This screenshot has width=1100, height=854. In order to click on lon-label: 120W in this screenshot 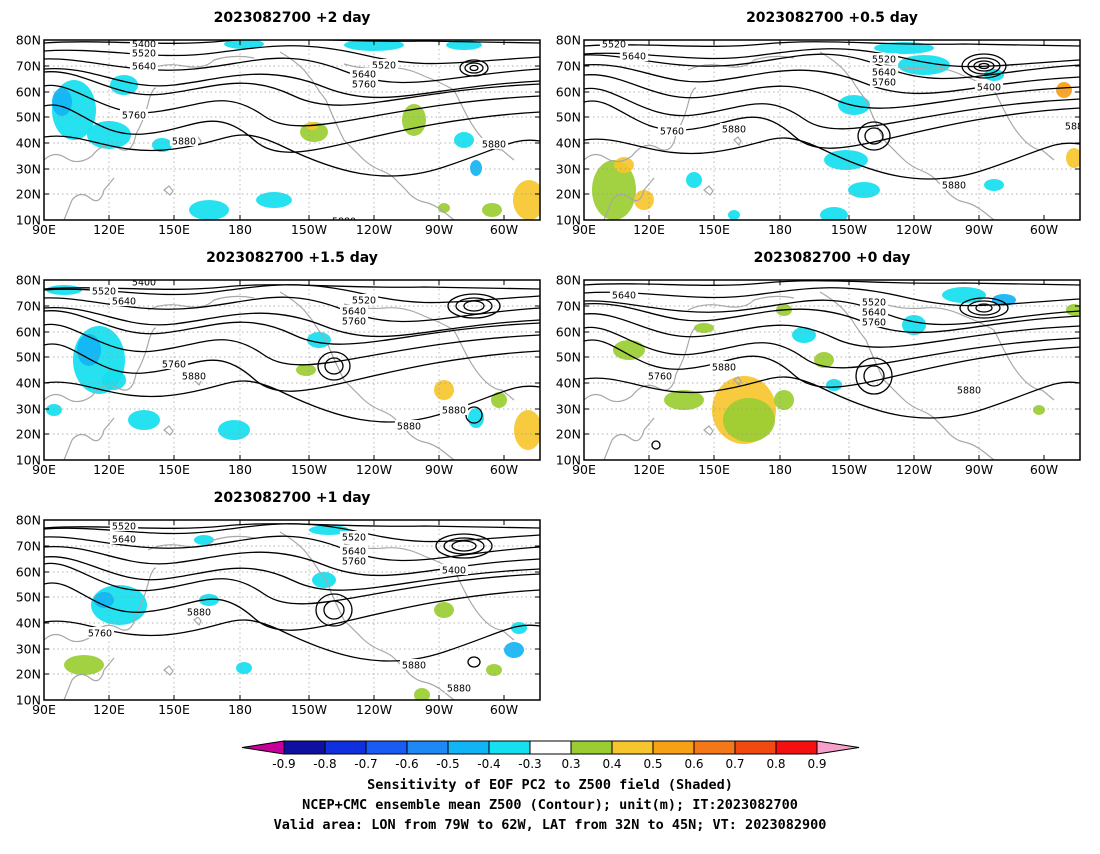, I will do `click(374, 709)`.